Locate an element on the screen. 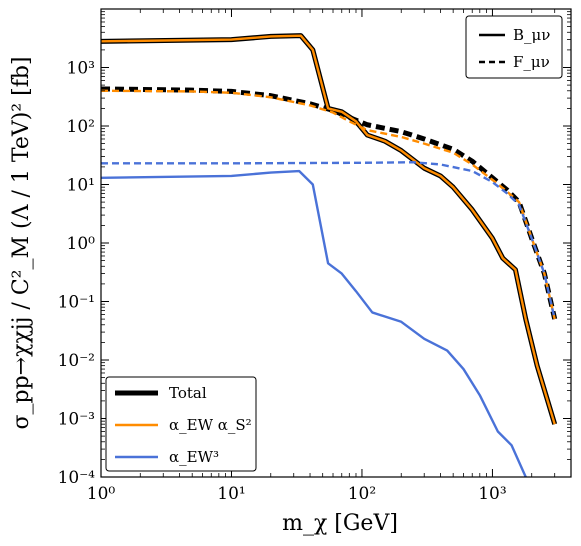 This screenshot has height=546, width=581. y-tick-label: 10⁻³ is located at coordinates (76, 420).